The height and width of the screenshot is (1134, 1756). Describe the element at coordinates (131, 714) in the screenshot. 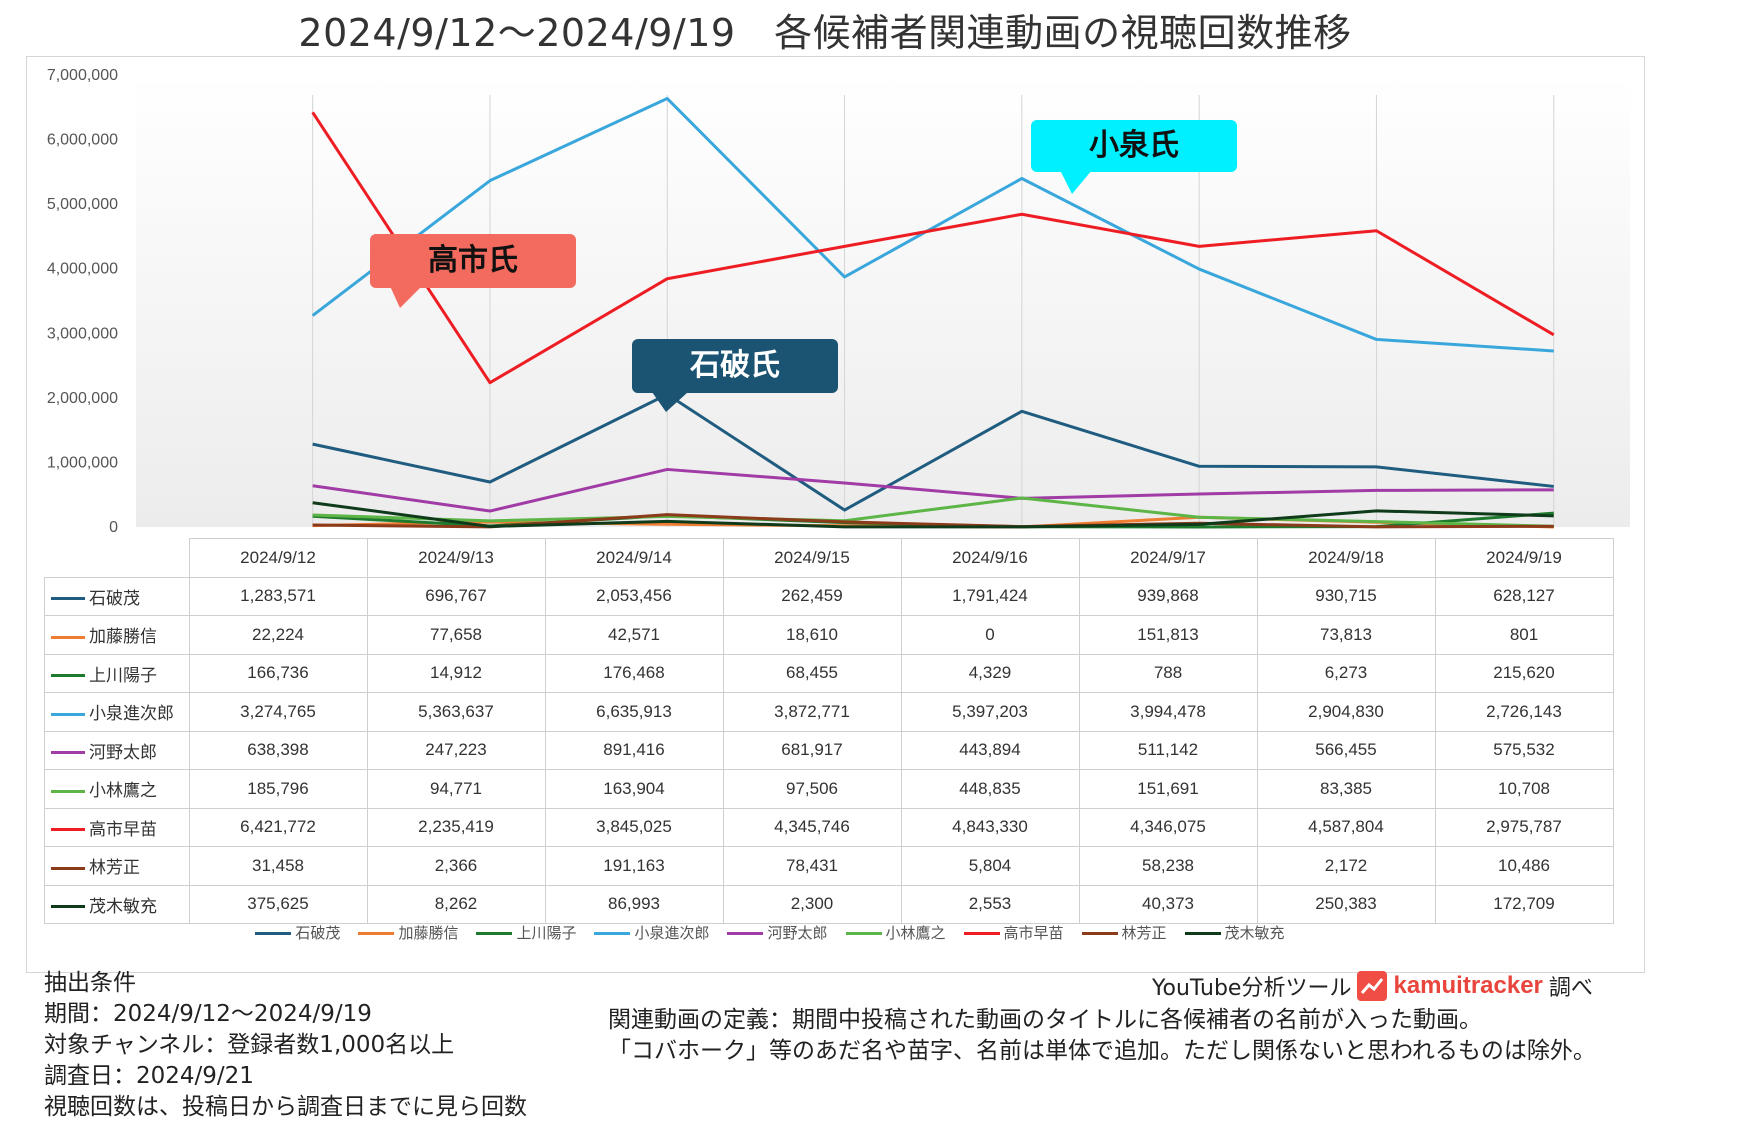

I see `series-name: 小泉進次郎` at that location.